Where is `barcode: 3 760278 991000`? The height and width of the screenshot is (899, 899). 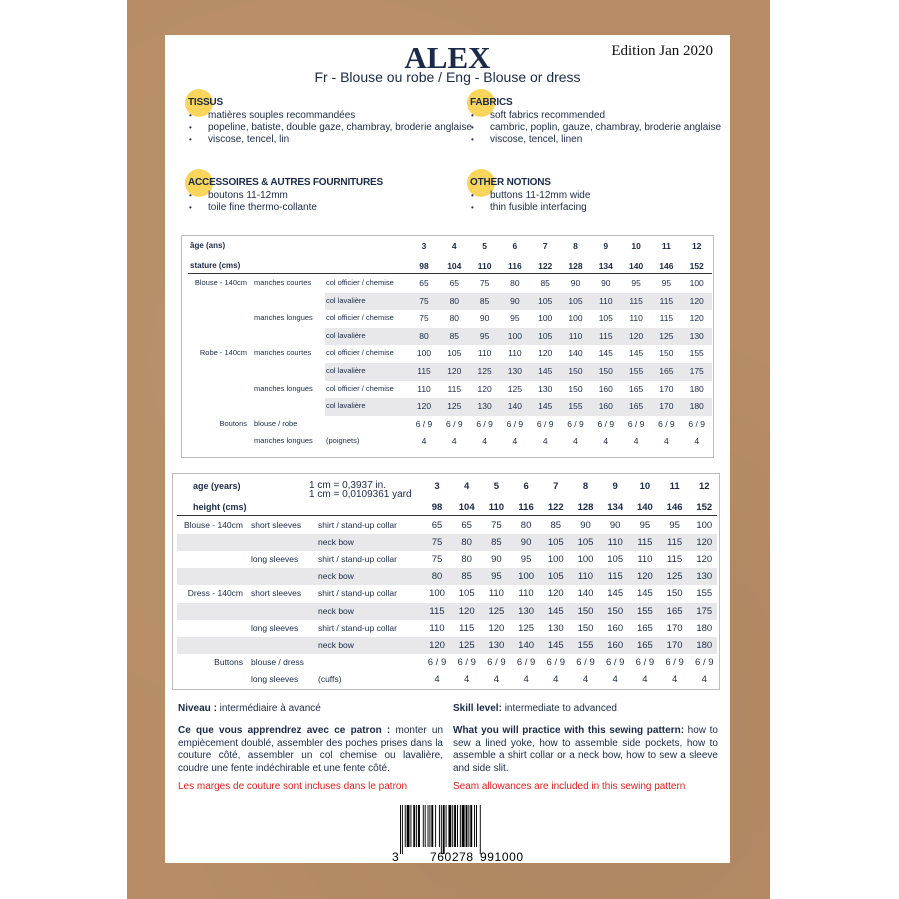 barcode: 3 760278 991000 is located at coordinates (458, 834).